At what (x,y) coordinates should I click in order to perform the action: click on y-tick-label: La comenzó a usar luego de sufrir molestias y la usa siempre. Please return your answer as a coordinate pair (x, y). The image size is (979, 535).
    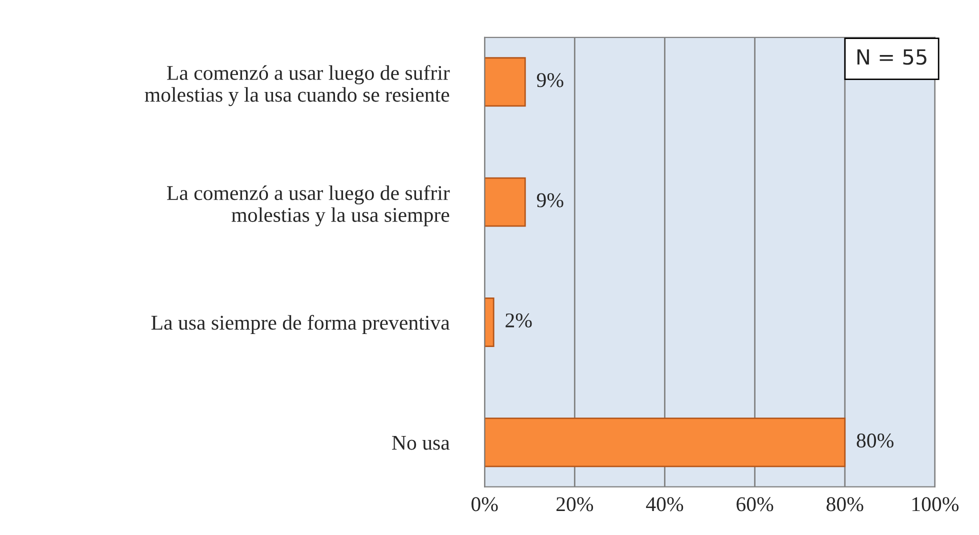
    Looking at the image, I should click on (308, 205).